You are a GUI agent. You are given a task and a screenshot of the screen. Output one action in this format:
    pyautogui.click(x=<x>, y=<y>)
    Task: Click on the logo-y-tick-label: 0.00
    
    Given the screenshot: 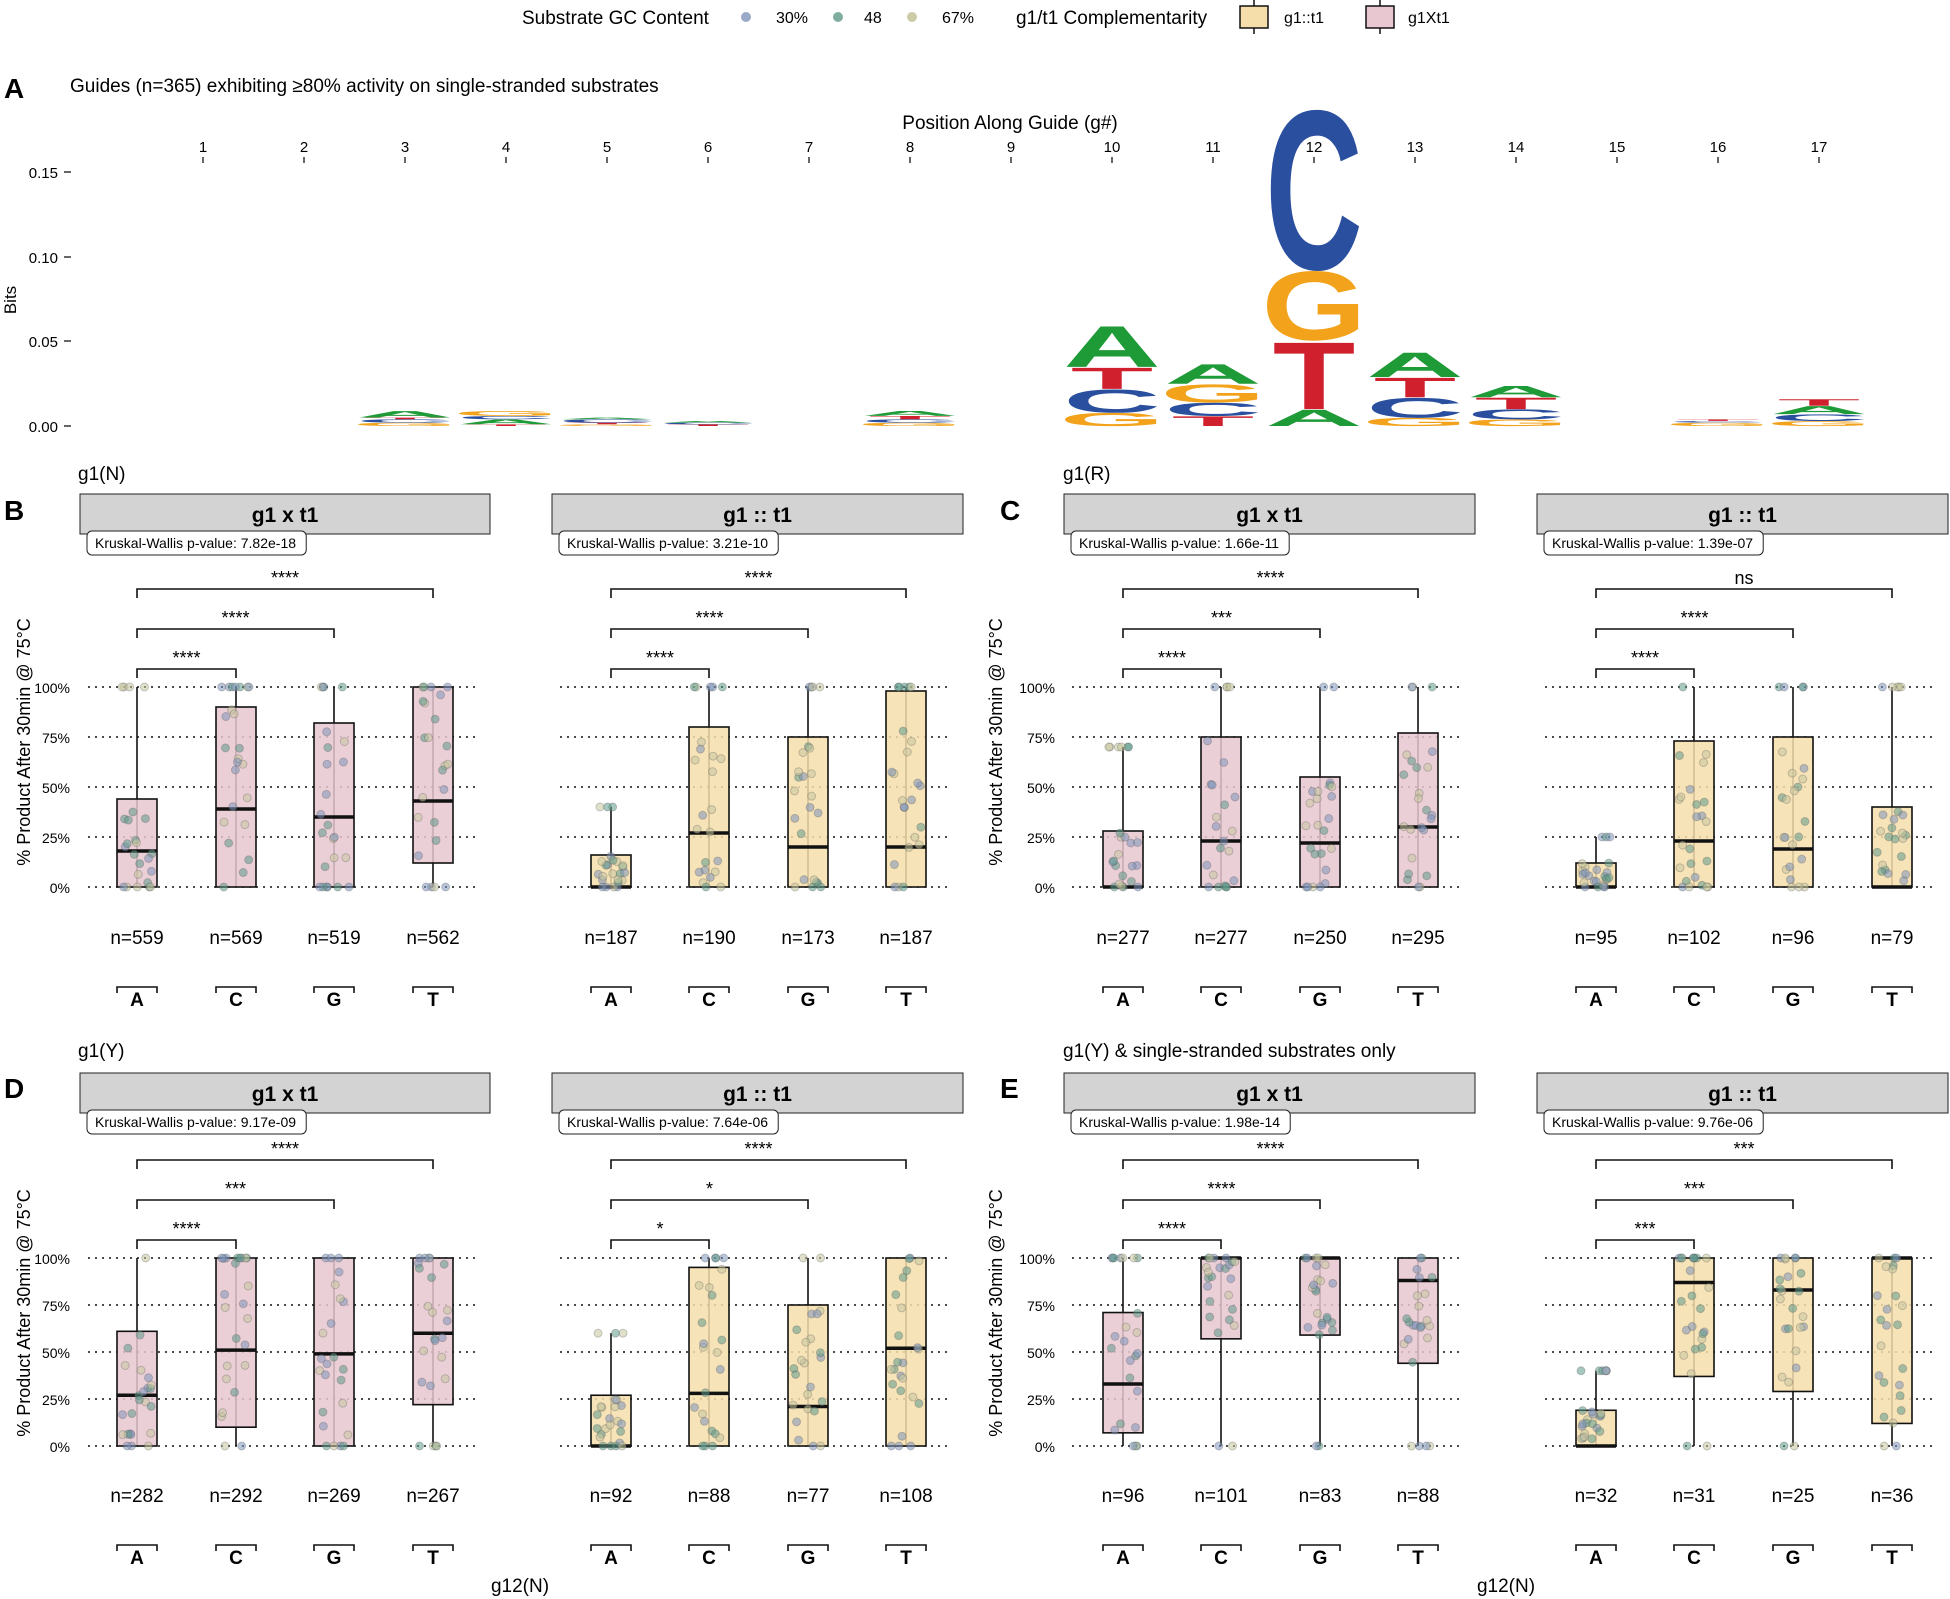 What is the action you would take?
    pyautogui.click(x=43, y=427)
    